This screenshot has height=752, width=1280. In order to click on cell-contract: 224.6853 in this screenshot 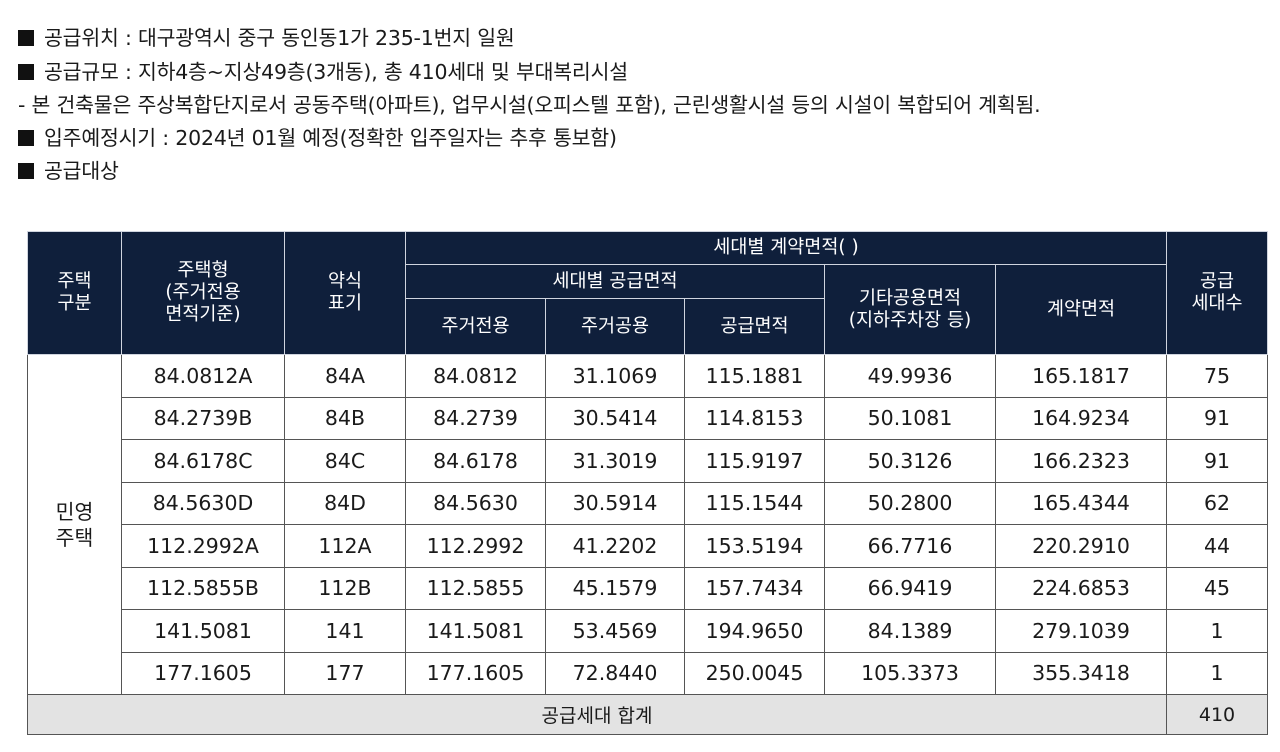, I will do `click(1081, 588)`.